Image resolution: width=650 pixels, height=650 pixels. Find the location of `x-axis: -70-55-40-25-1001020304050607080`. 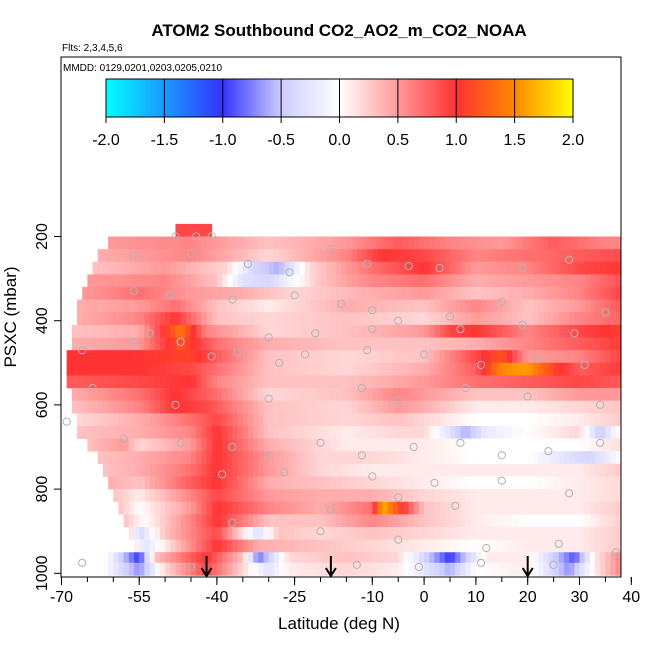

x-axis: -70-55-40-25-1001020304050607080 is located at coordinates (345, 591).